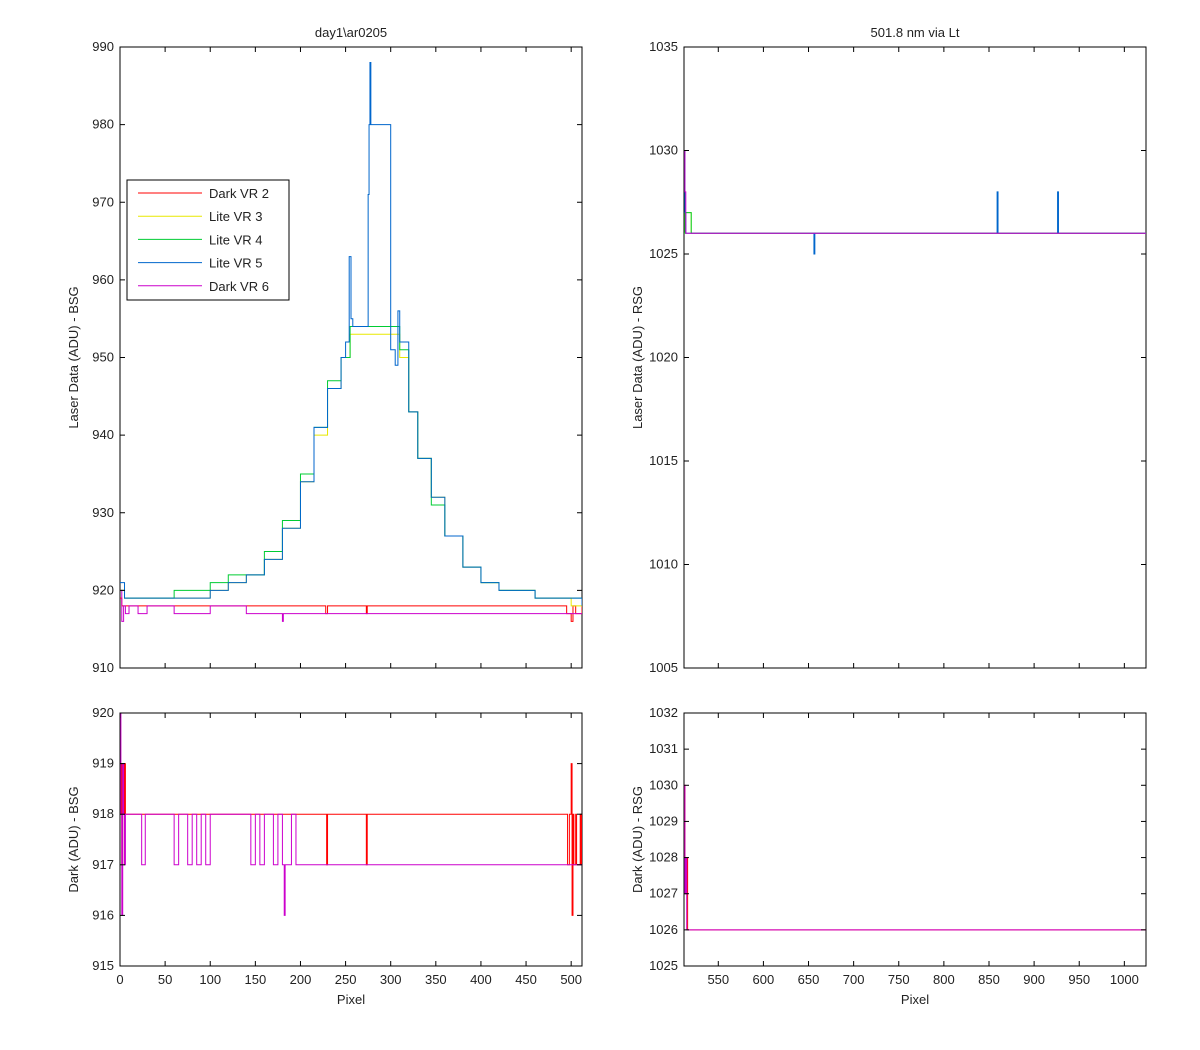  Describe the element at coordinates (764, 979) in the screenshot. I see `x-tick-label: 600` at that location.